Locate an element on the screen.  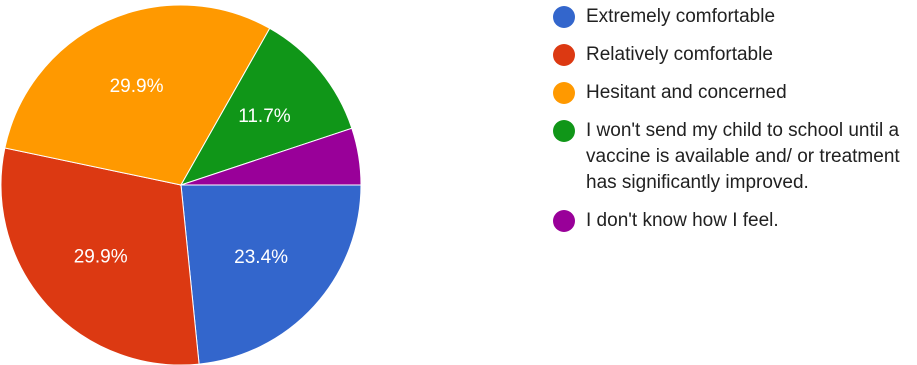
legend-label: Relatively comfortable is located at coordinates (679, 54).